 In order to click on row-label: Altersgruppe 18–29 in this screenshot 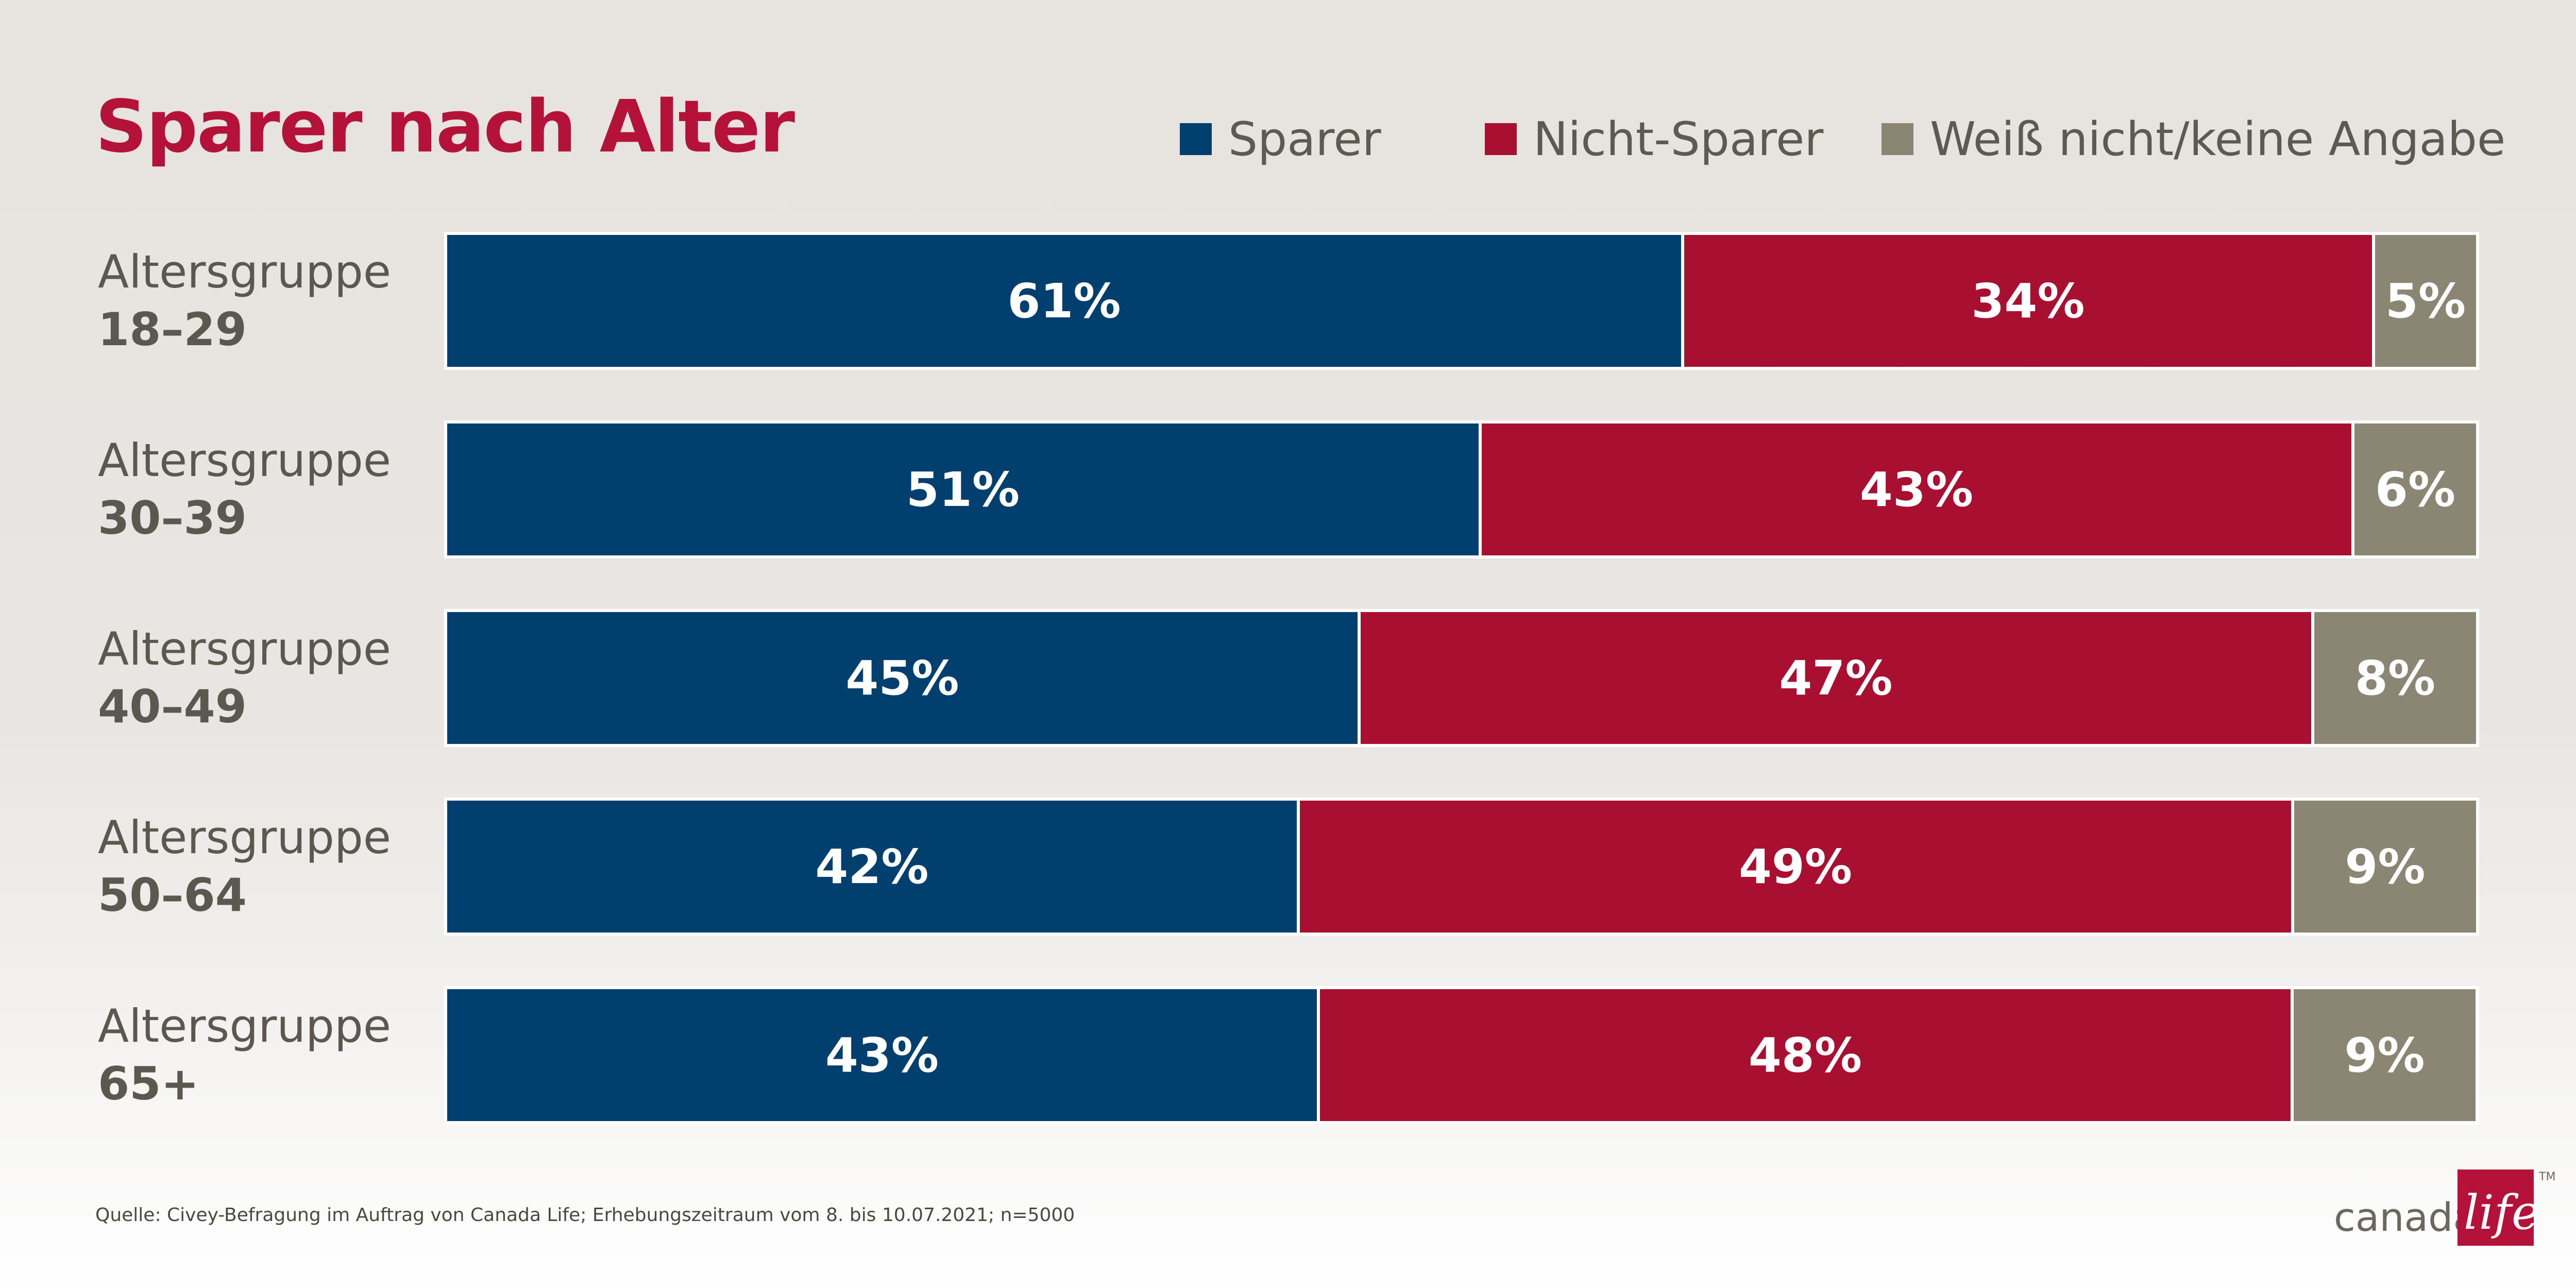, I will do `click(257, 301)`.